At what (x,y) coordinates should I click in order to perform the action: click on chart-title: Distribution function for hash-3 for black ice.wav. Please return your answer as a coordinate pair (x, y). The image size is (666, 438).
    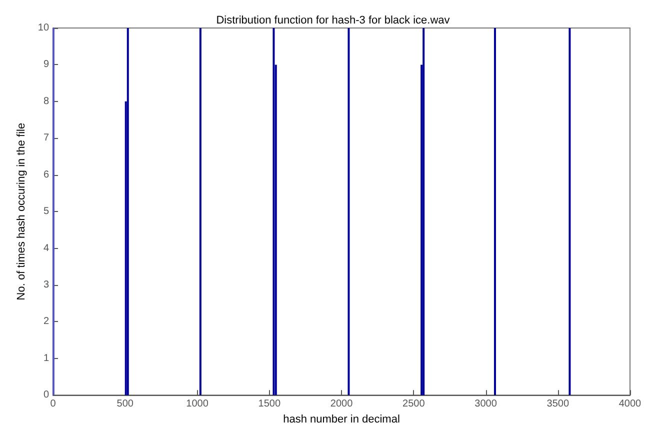
    Looking at the image, I should click on (333, 20).